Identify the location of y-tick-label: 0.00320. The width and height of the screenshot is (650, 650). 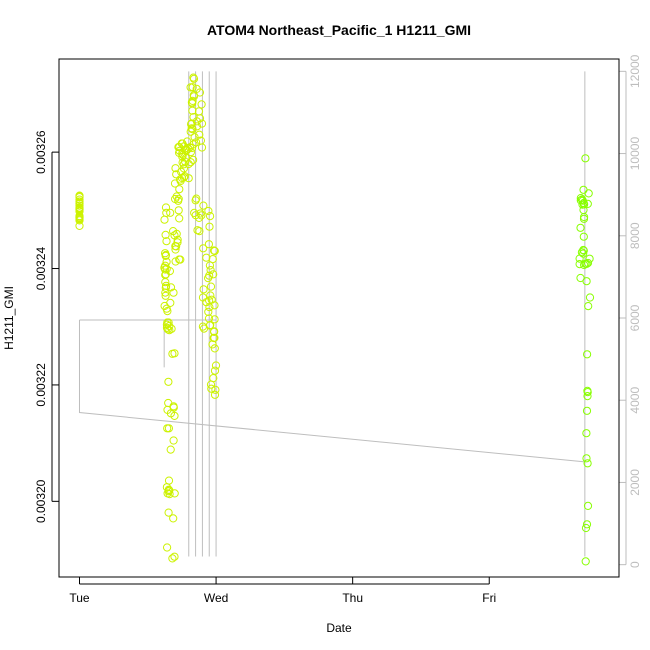
(41, 501).